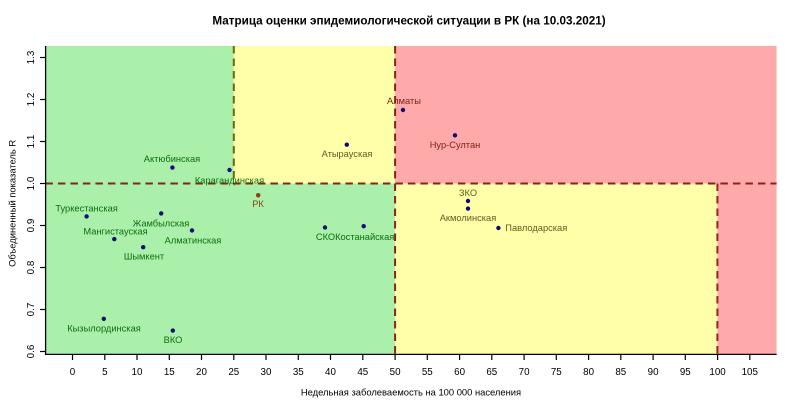  What do you see at coordinates (459, 372) in the screenshot?
I see `svg-text: 60` at bounding box center [459, 372].